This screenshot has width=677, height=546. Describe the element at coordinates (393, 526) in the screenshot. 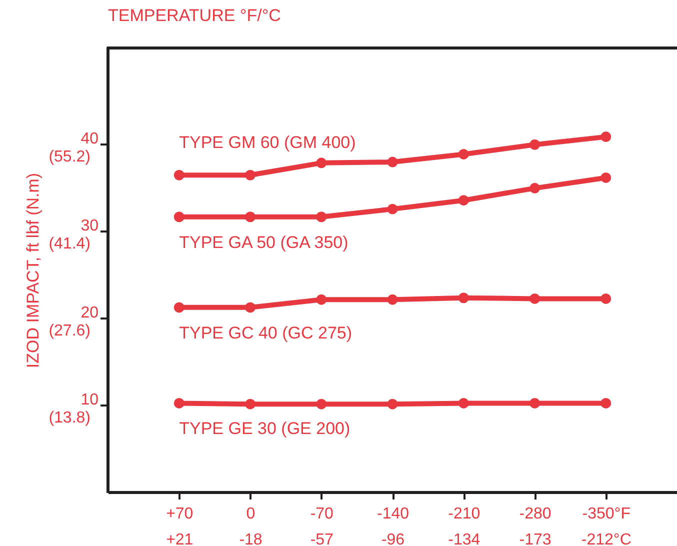

I see `x-tick-label: -140 -96` at that location.